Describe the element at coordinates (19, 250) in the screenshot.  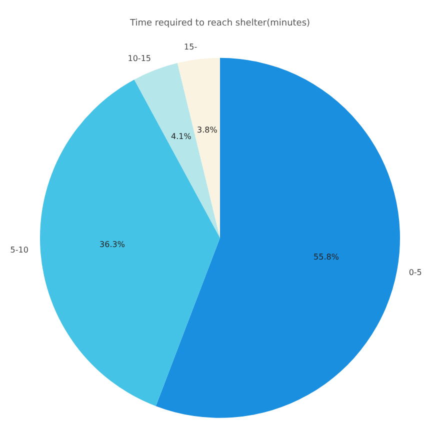
I see `slice-label: 5-10` at that location.